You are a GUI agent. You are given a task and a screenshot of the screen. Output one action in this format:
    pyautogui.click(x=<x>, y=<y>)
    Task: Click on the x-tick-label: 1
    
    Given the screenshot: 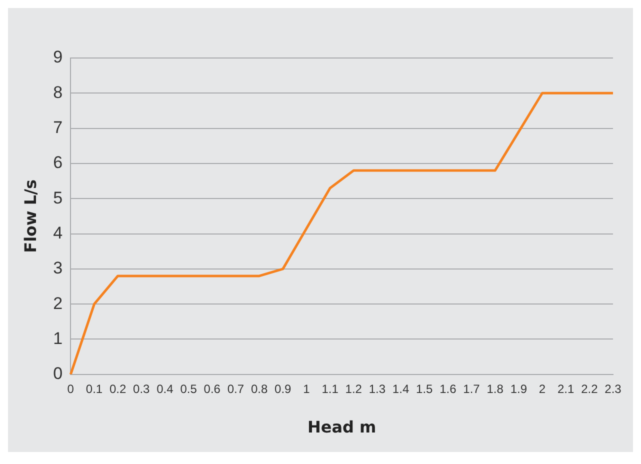 What is the action you would take?
    pyautogui.click(x=306, y=389)
    